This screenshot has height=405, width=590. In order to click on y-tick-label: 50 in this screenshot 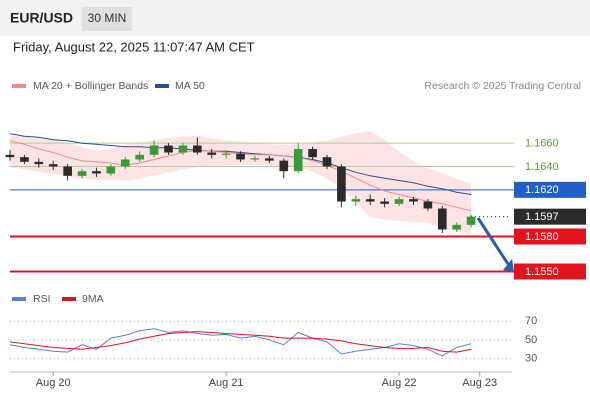, I will do `click(531, 340)`.